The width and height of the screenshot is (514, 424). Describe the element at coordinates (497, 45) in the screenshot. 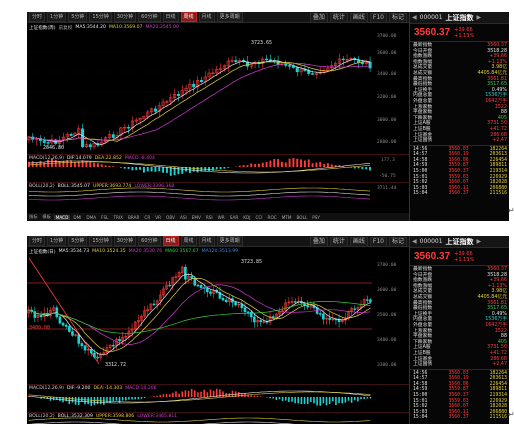

I see `quote-stat-value: 3560.37` at that location.